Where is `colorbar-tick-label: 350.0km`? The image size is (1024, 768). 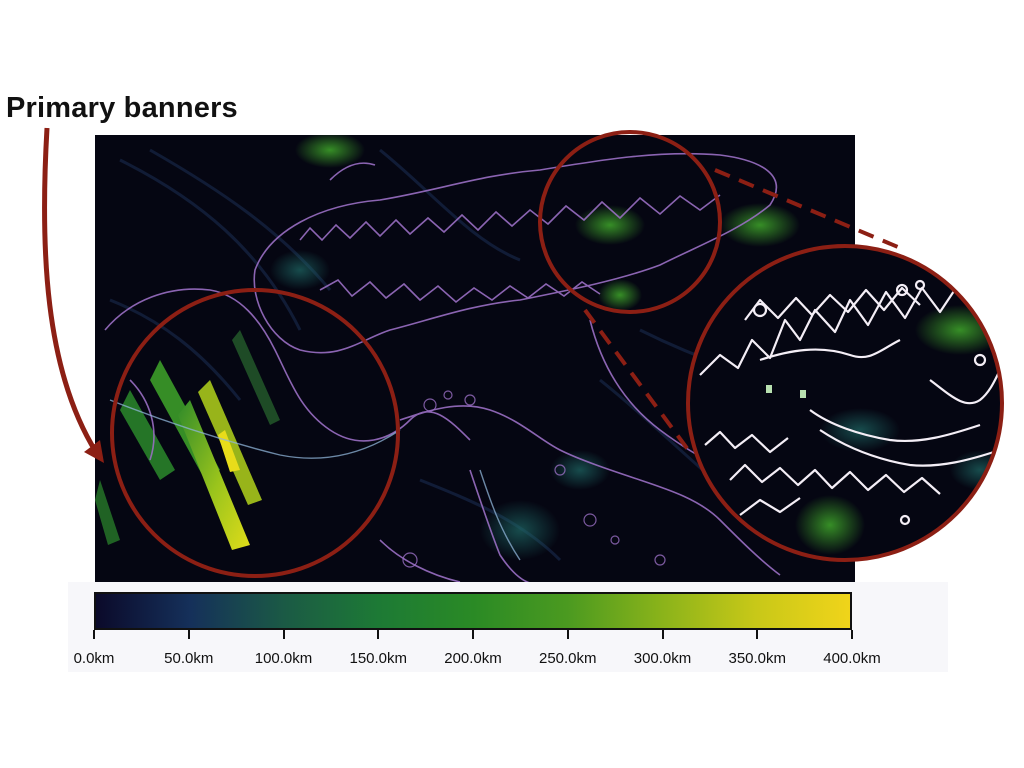
colorbar-tick-label: 350.0km is located at coordinates (757, 658).